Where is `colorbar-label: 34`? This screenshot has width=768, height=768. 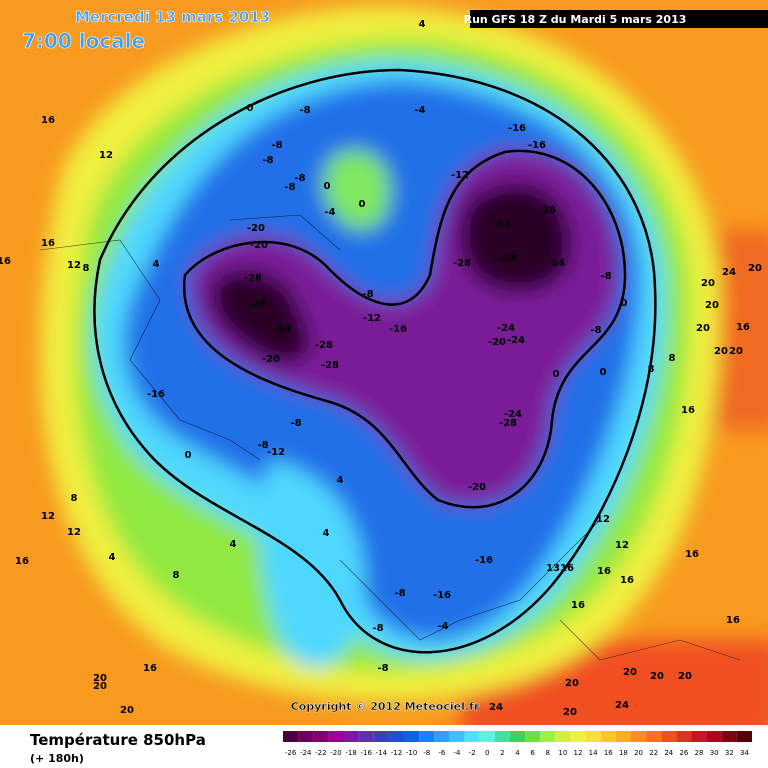
colorbar-label: 34 is located at coordinates (744, 753).